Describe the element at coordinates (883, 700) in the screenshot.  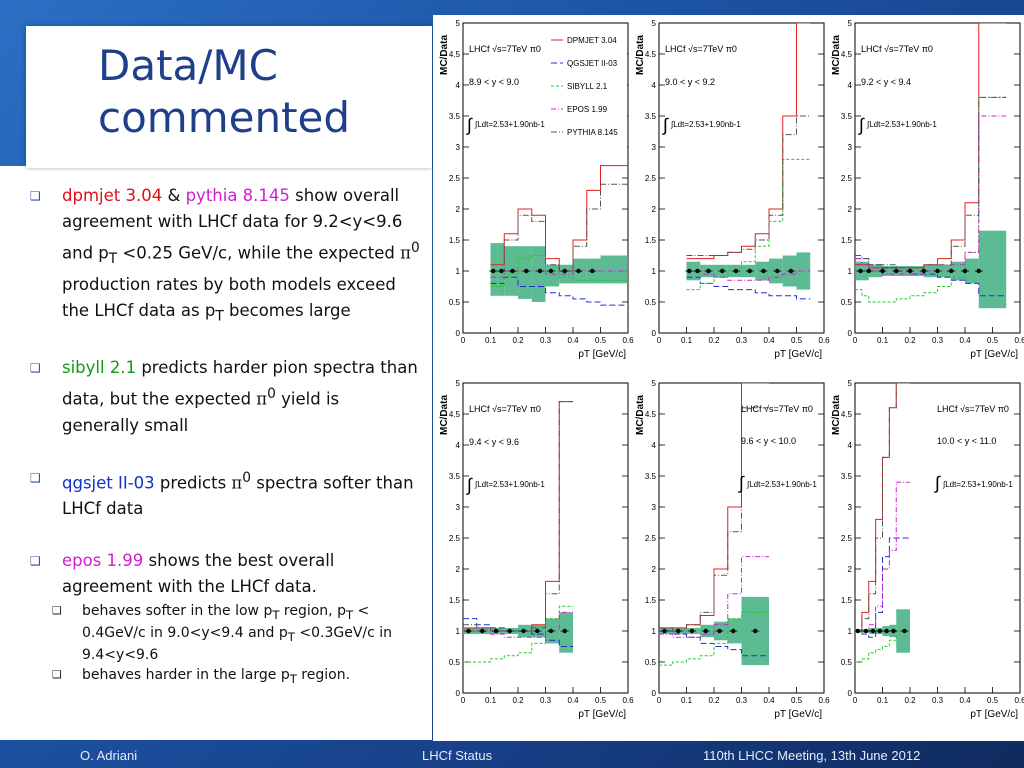
I see `x-tick-label: 0.1` at that location.